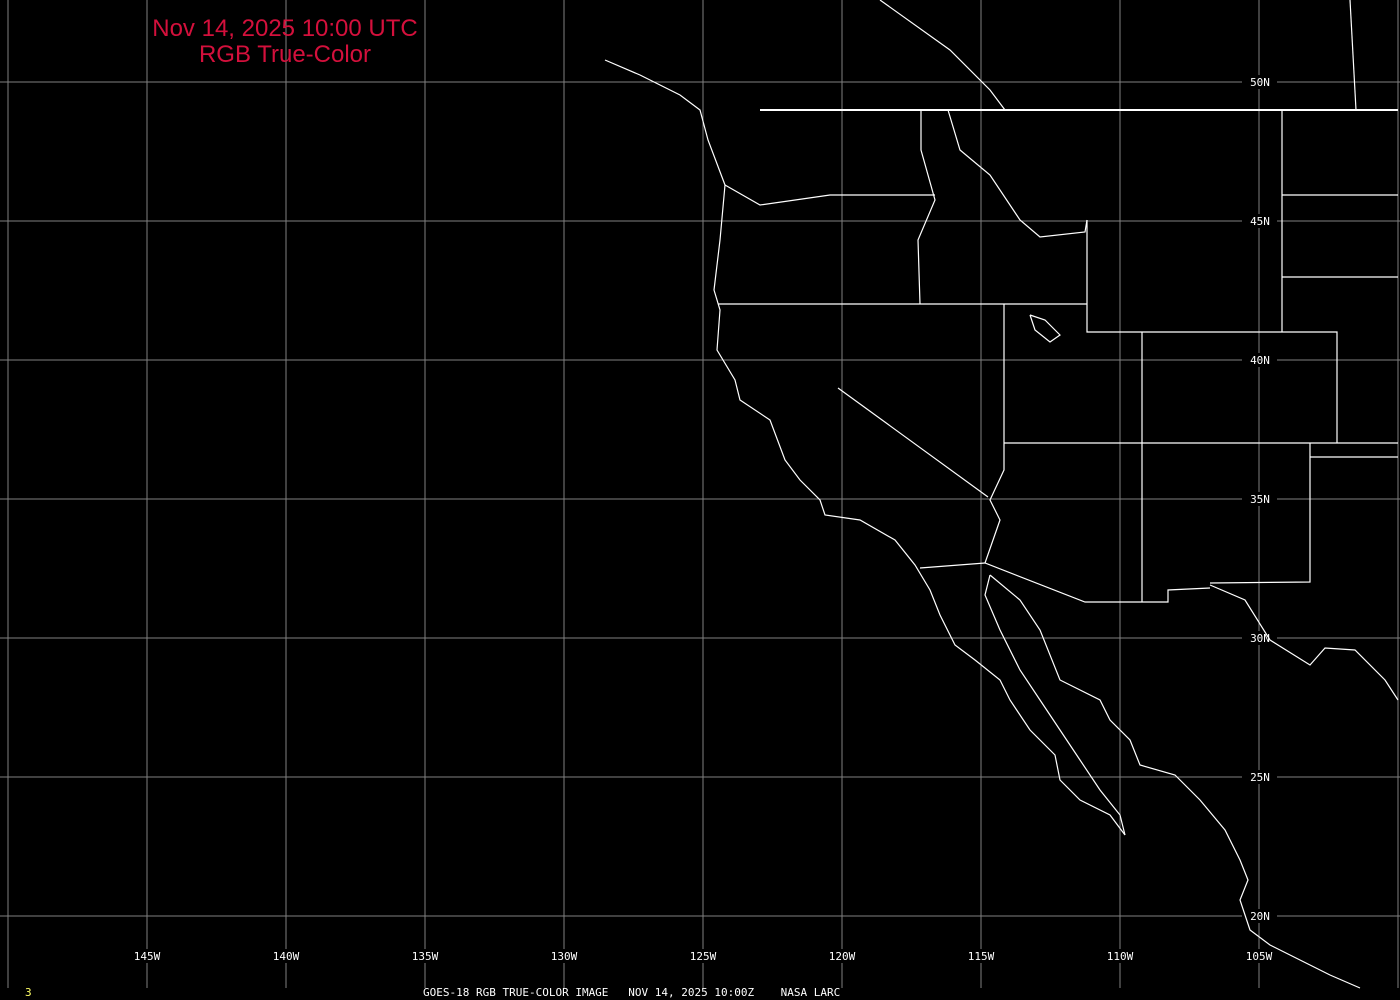 This screenshot has height=1000, width=1400. I want to click on us-mexico-border, so click(1065, 582).